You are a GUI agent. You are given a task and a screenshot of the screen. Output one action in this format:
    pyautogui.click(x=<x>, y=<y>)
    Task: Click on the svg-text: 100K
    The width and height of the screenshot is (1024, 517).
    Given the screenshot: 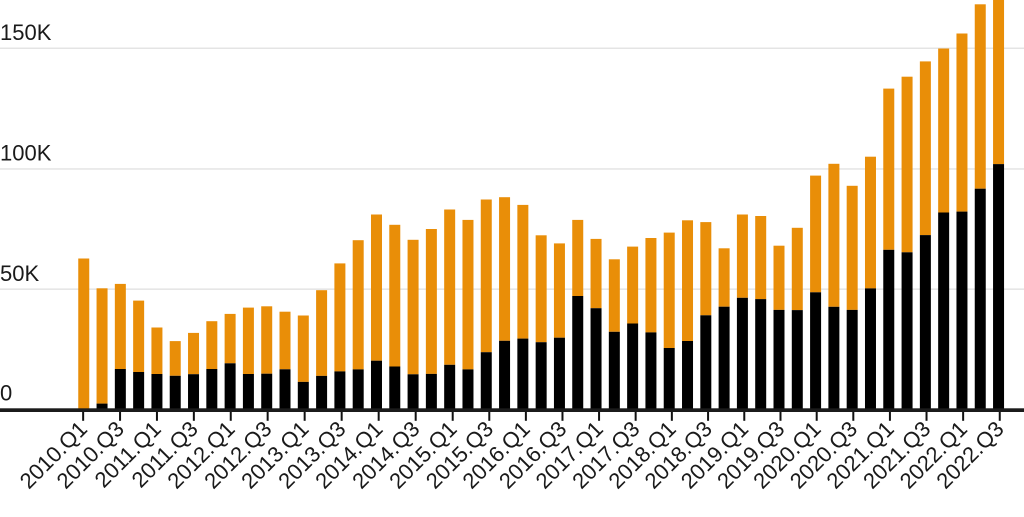 What is the action you would take?
    pyautogui.click(x=26, y=153)
    